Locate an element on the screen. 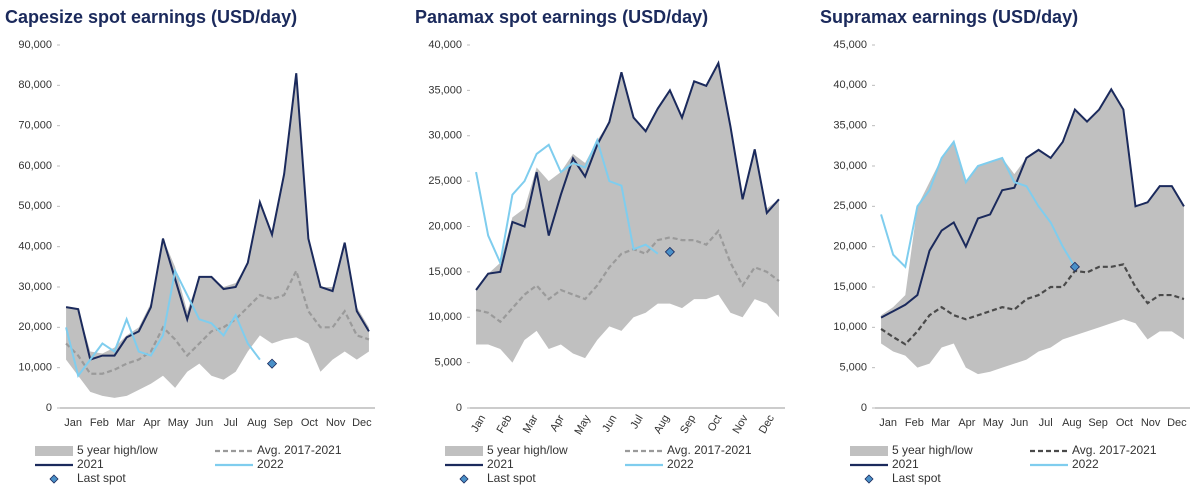  chart-title: Supramax earnings (USD/day) is located at coordinates (949, 17).